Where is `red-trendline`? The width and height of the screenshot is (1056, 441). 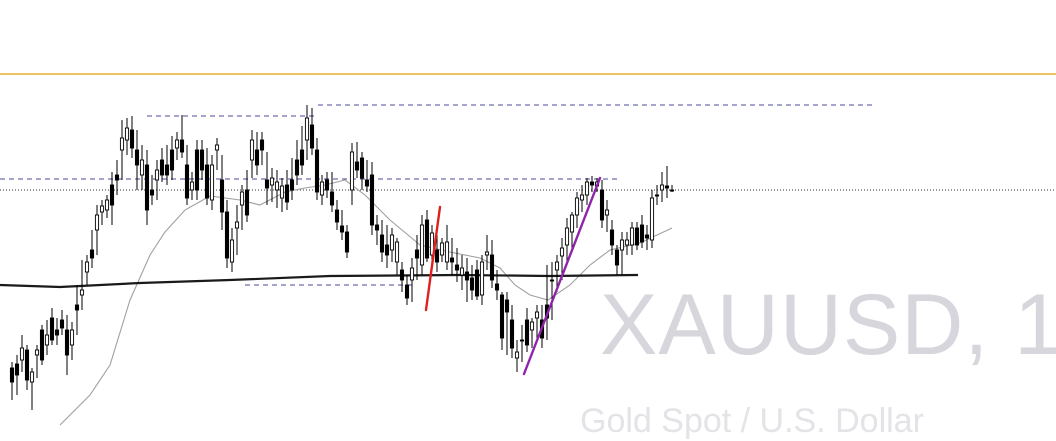
red-trendline is located at coordinates (433, 258).